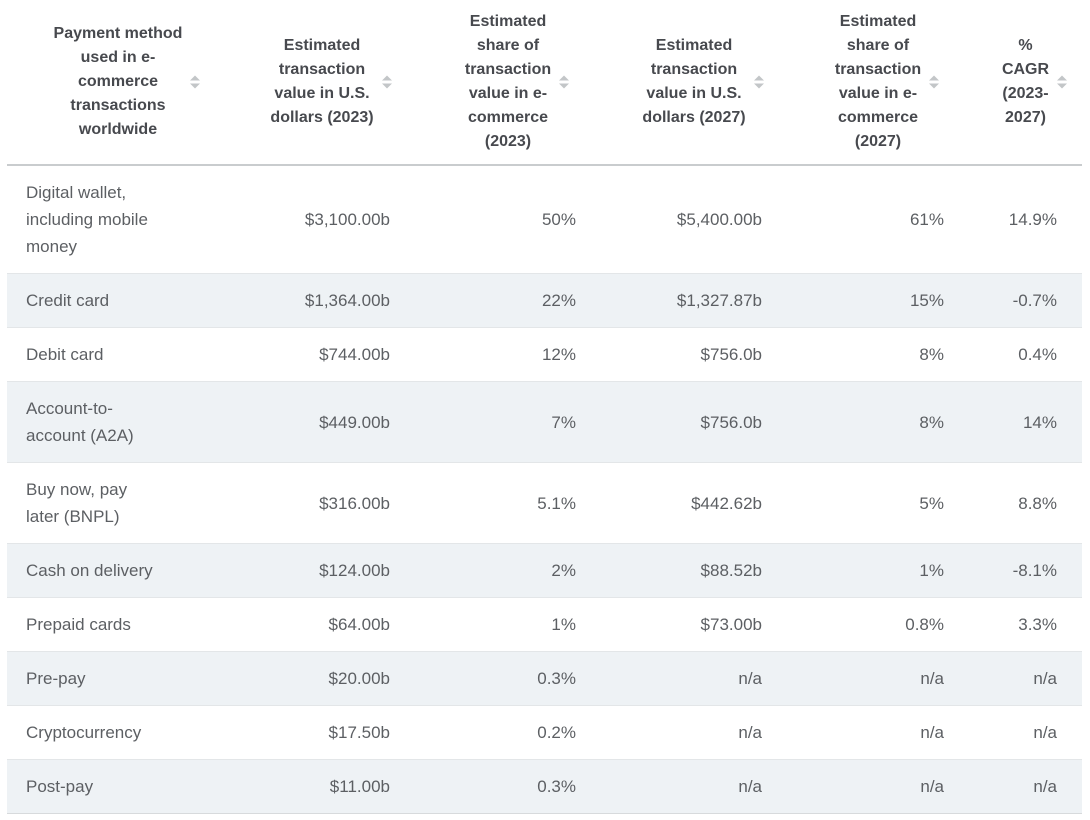 This screenshot has height=820, width=1090. What do you see at coordinates (508, 219) in the screenshot?
I see `cell-share-2023: 50%` at bounding box center [508, 219].